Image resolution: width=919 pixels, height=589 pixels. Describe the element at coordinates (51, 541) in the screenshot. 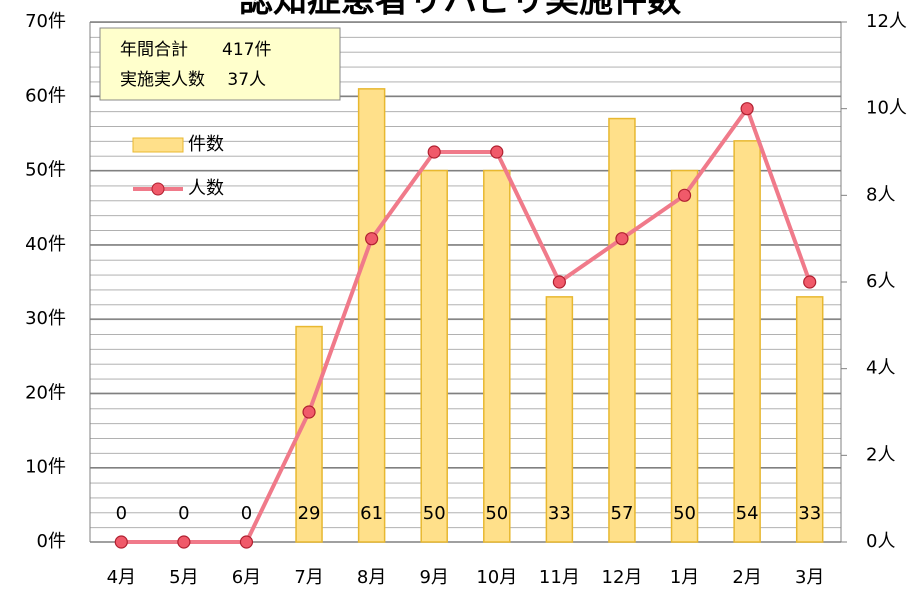

I see `y-tick-label: 0件` at that location.